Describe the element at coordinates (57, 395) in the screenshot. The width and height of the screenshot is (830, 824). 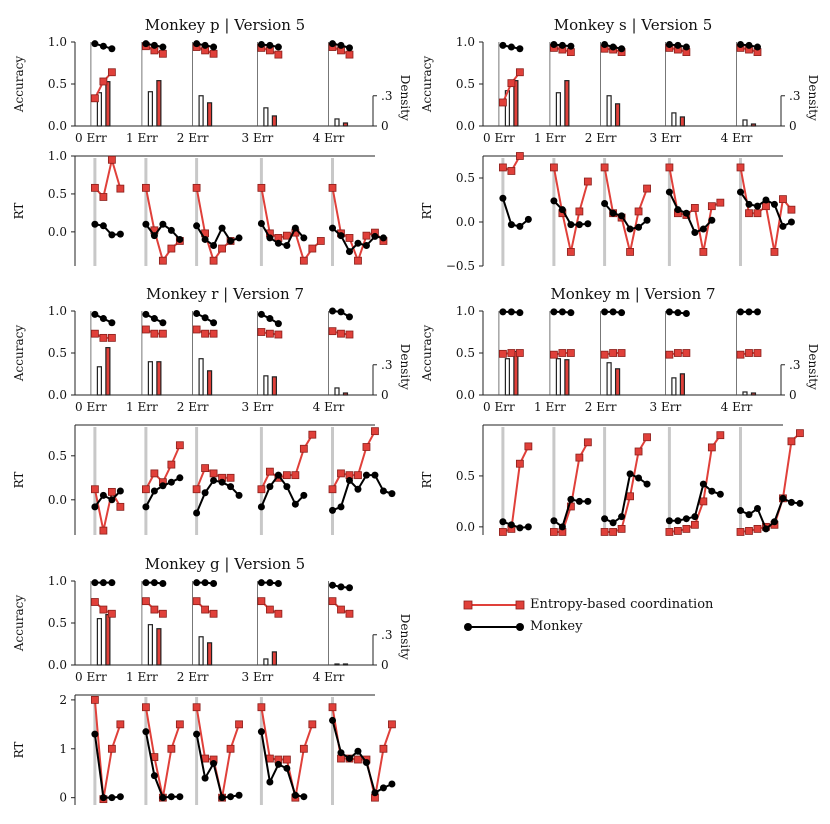
I see `accuracy-tick-label: 0.0` at that location.